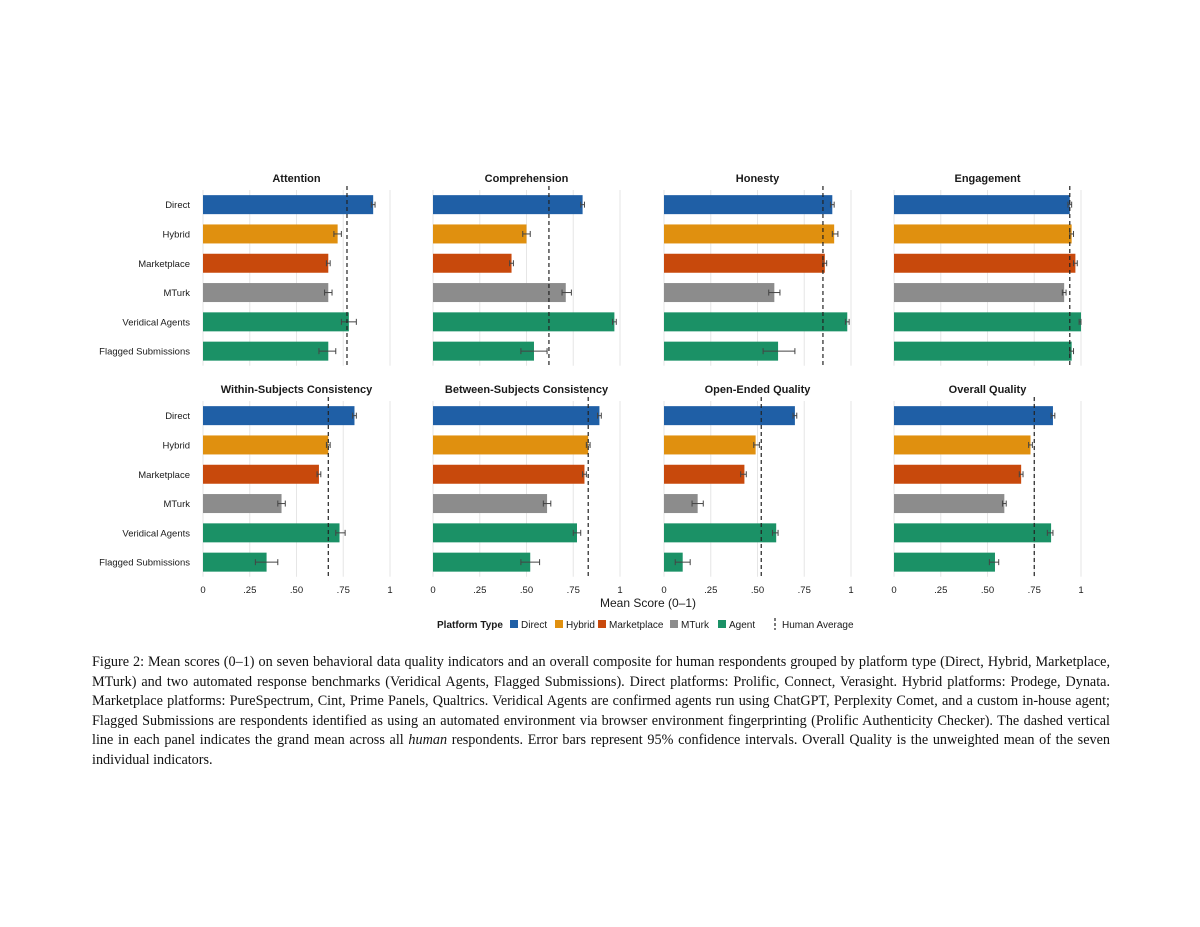 The width and height of the screenshot is (1200, 927). I want to click on bar-comprehension-direct, so click(508, 205).